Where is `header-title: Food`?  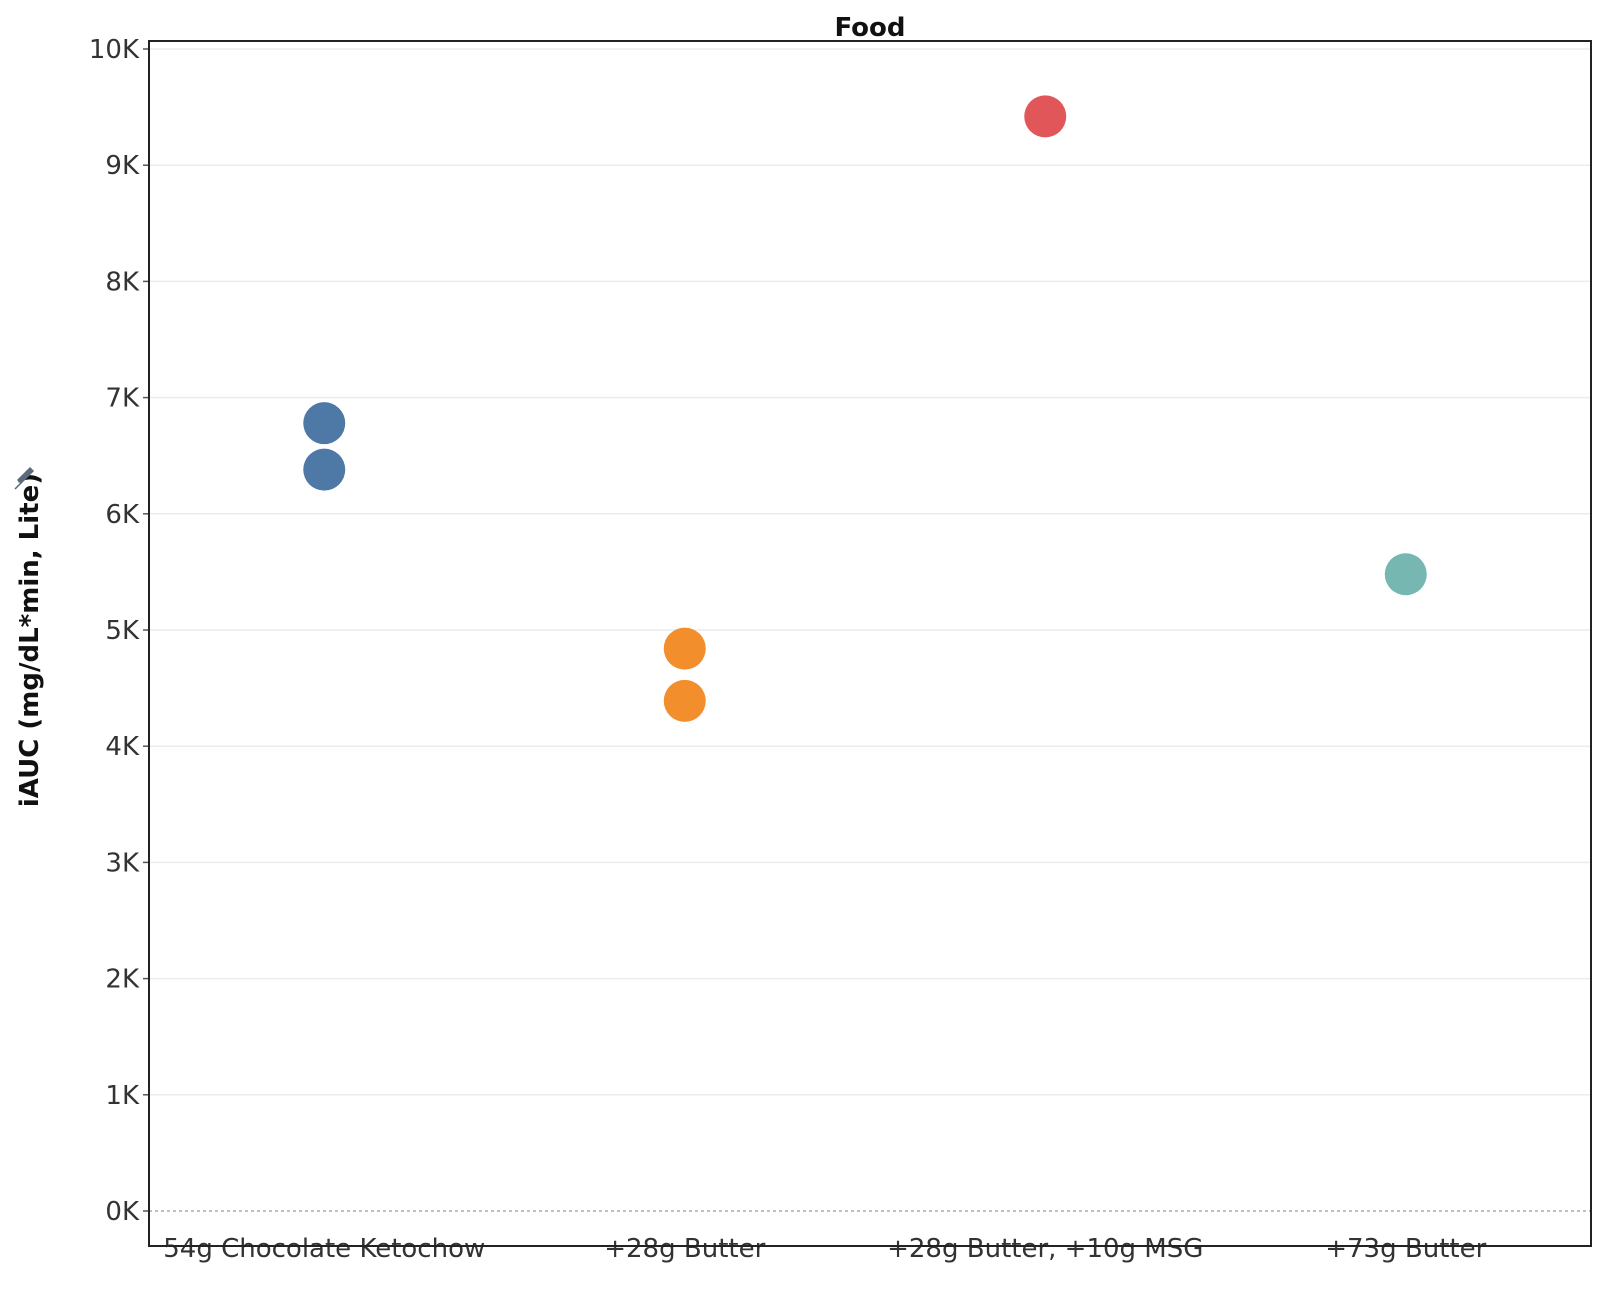
header-title: Food is located at coordinates (869, 28).